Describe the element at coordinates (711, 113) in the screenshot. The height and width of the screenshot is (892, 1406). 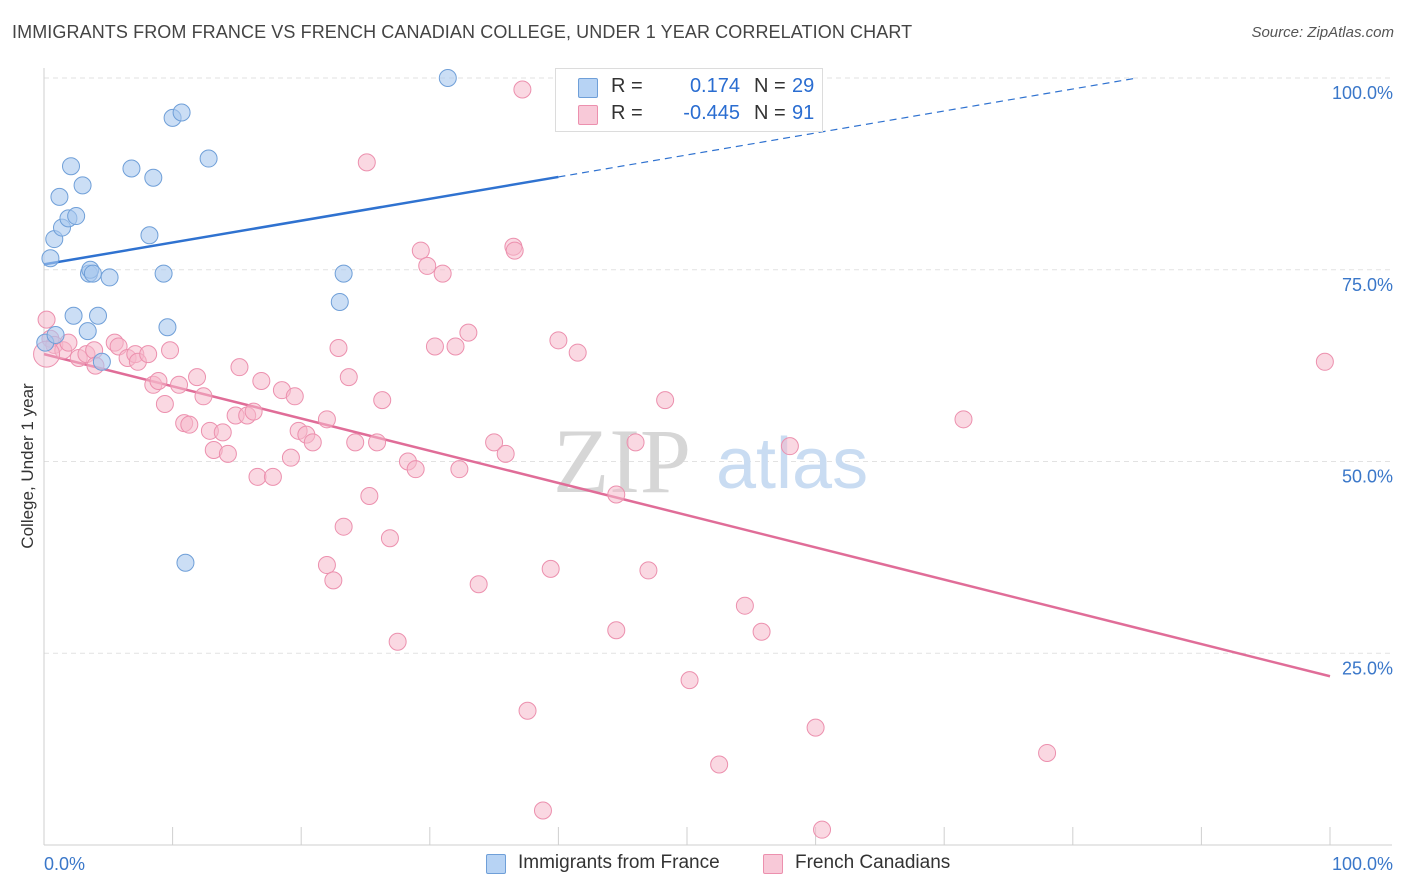
I see `legend-r-value: -0.445` at that location.